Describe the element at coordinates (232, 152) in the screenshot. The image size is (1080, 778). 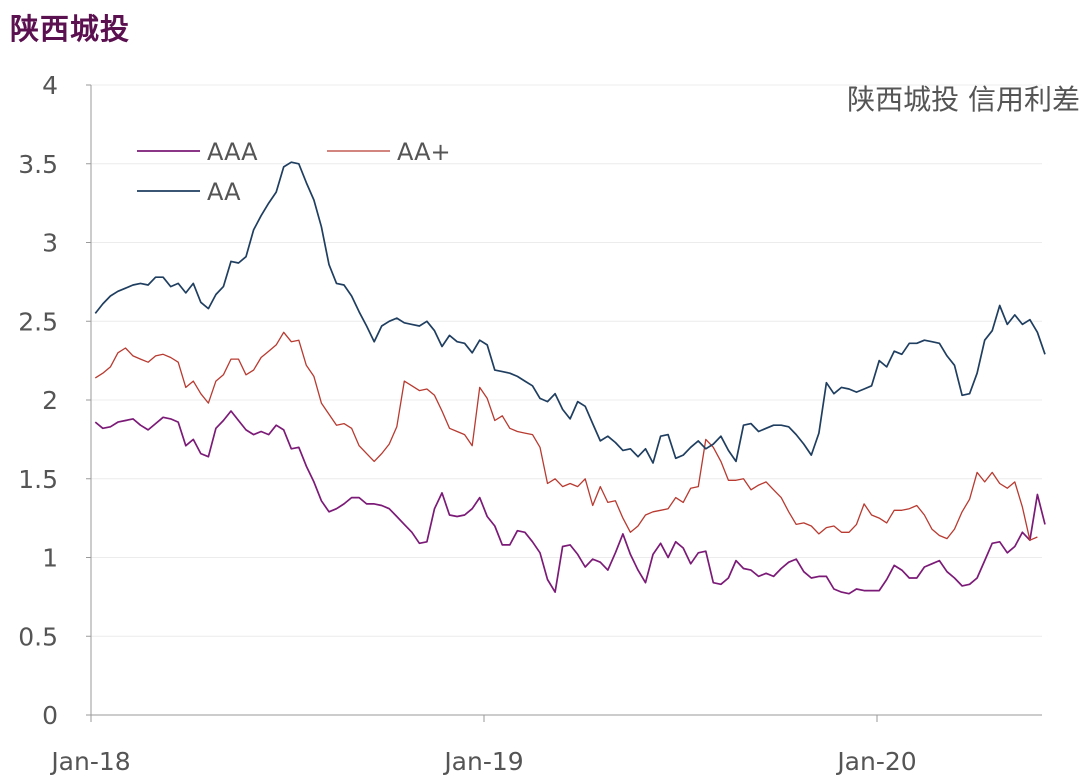
I see `legend-label: AAA` at that location.